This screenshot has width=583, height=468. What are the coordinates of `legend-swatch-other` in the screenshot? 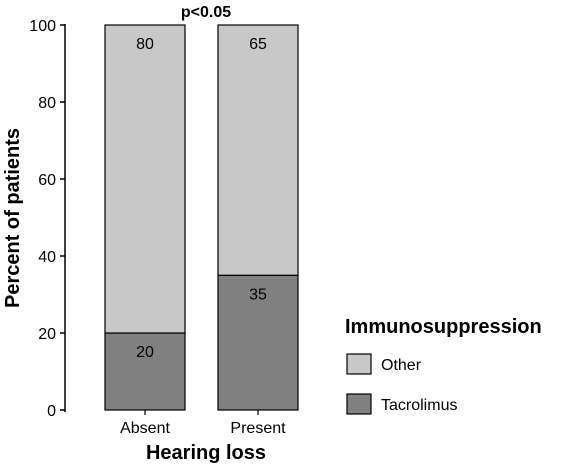 It's located at (359, 364).